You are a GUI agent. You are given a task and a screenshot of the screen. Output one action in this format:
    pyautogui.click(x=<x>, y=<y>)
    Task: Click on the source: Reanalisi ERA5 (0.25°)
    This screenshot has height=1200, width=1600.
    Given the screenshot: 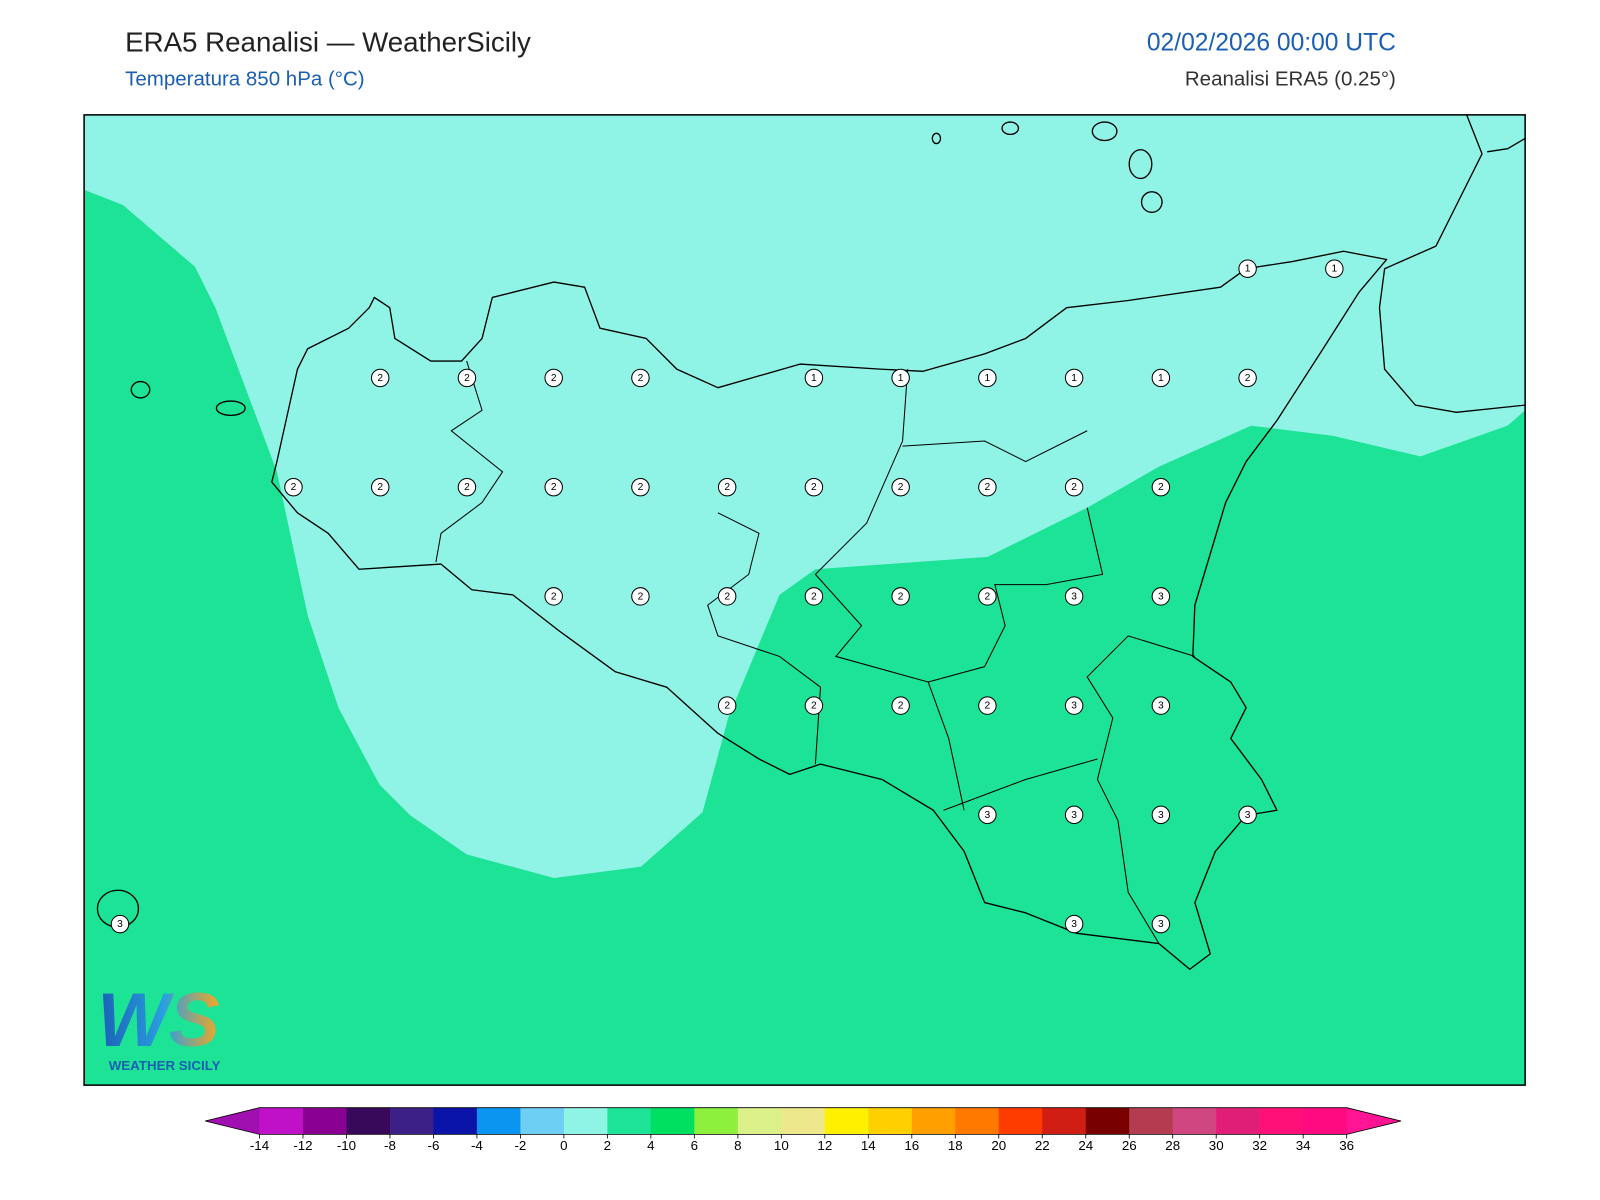 What is the action you would take?
    pyautogui.click(x=1290, y=78)
    